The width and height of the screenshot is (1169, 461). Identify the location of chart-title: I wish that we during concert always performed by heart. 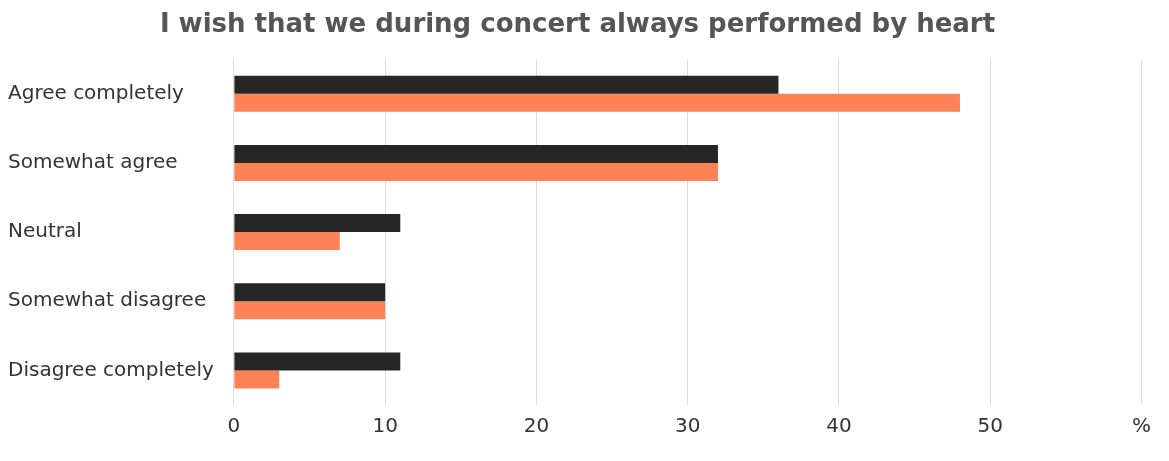
(577, 23).